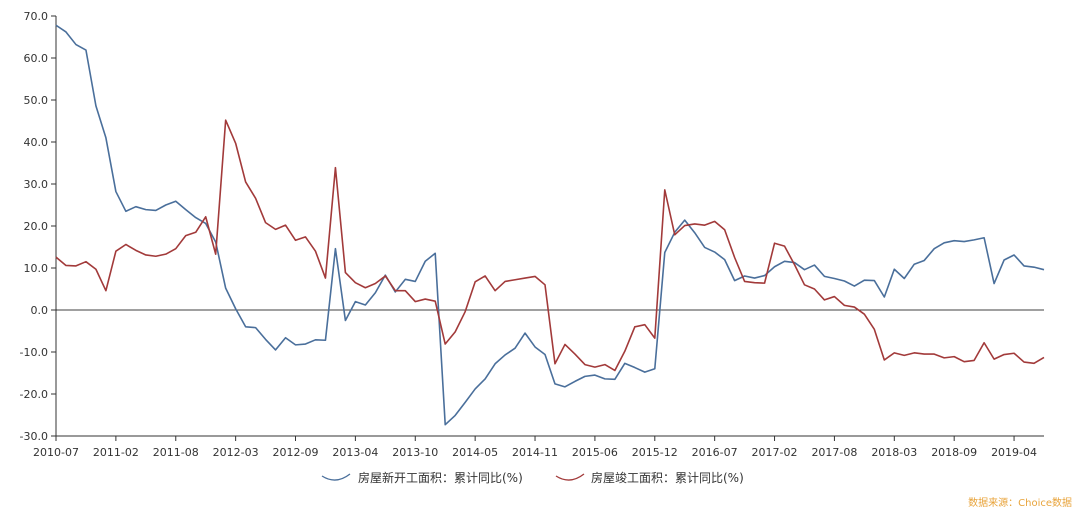  What do you see at coordinates (775, 452) in the screenshot?
I see `x-tick-label: 2017-02` at bounding box center [775, 452].